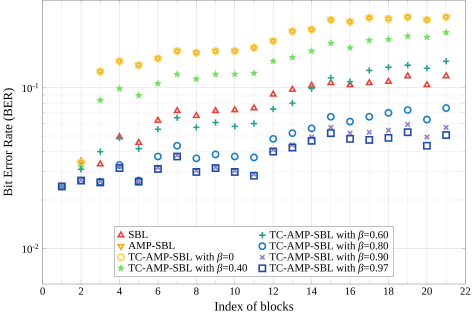 The width and height of the screenshot is (474, 314). What do you see at coordinates (187, 269) in the screenshot?
I see `legend-label: TC-AMP-SBL with β=0.40` at bounding box center [187, 269].